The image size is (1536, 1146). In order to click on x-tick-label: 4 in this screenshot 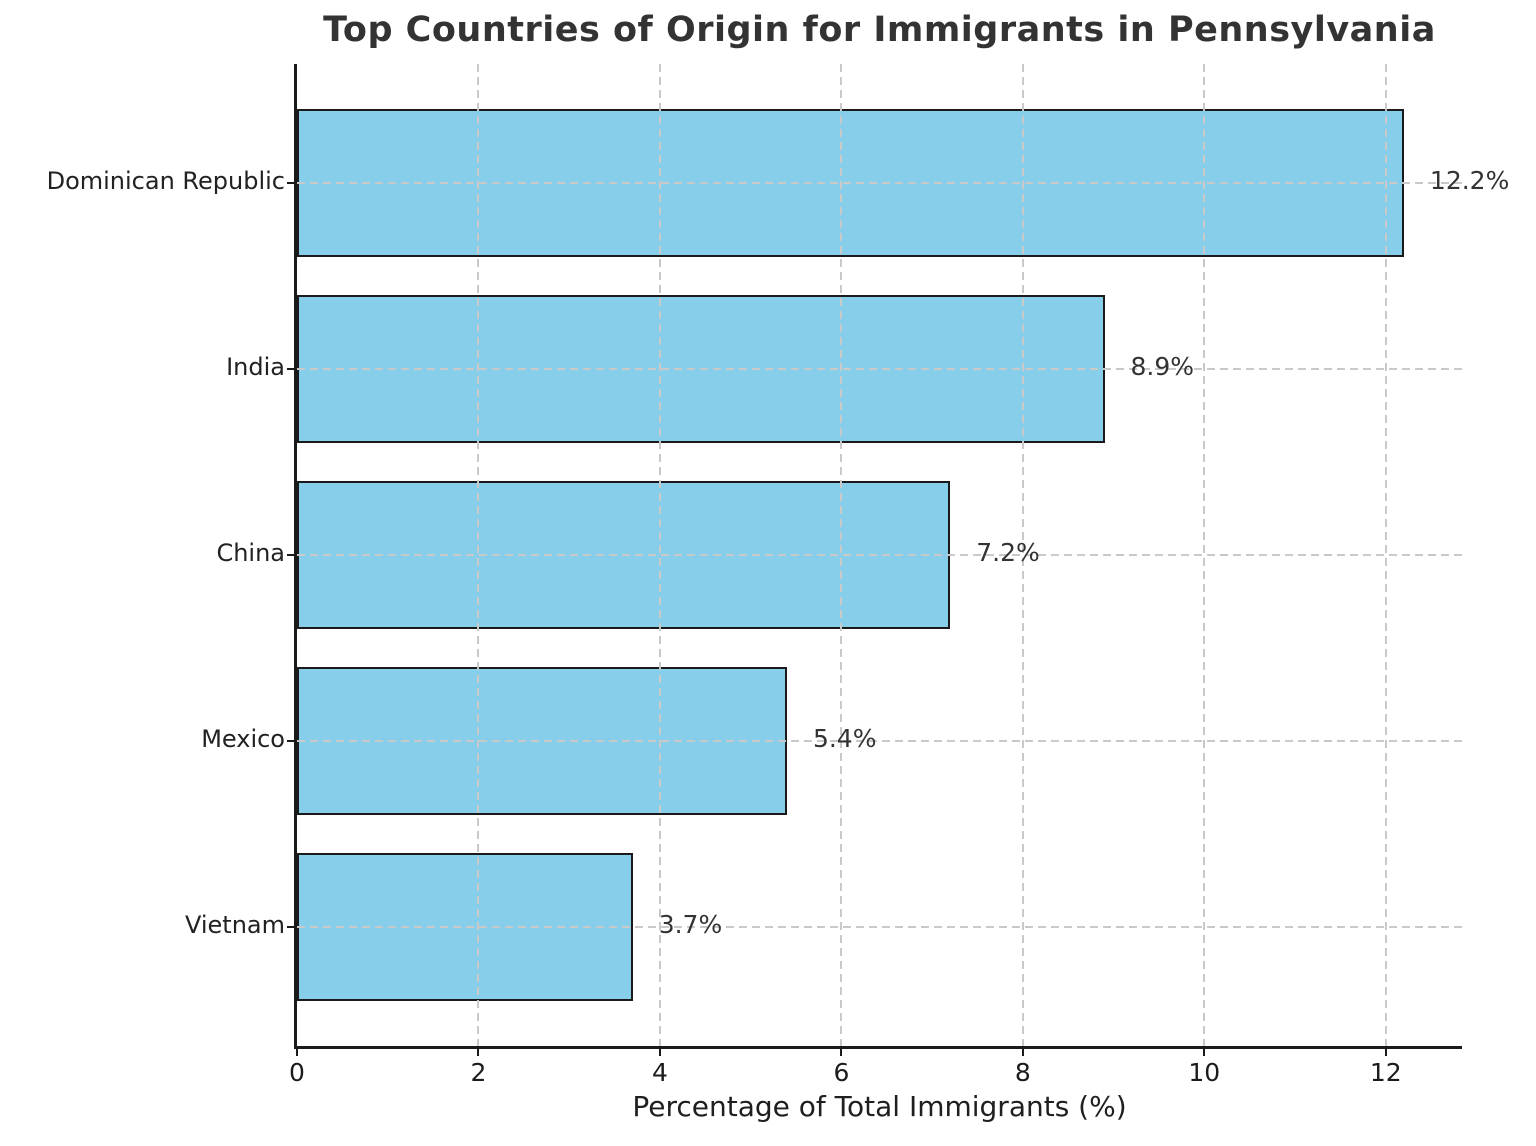, I will do `click(659, 1072)`.